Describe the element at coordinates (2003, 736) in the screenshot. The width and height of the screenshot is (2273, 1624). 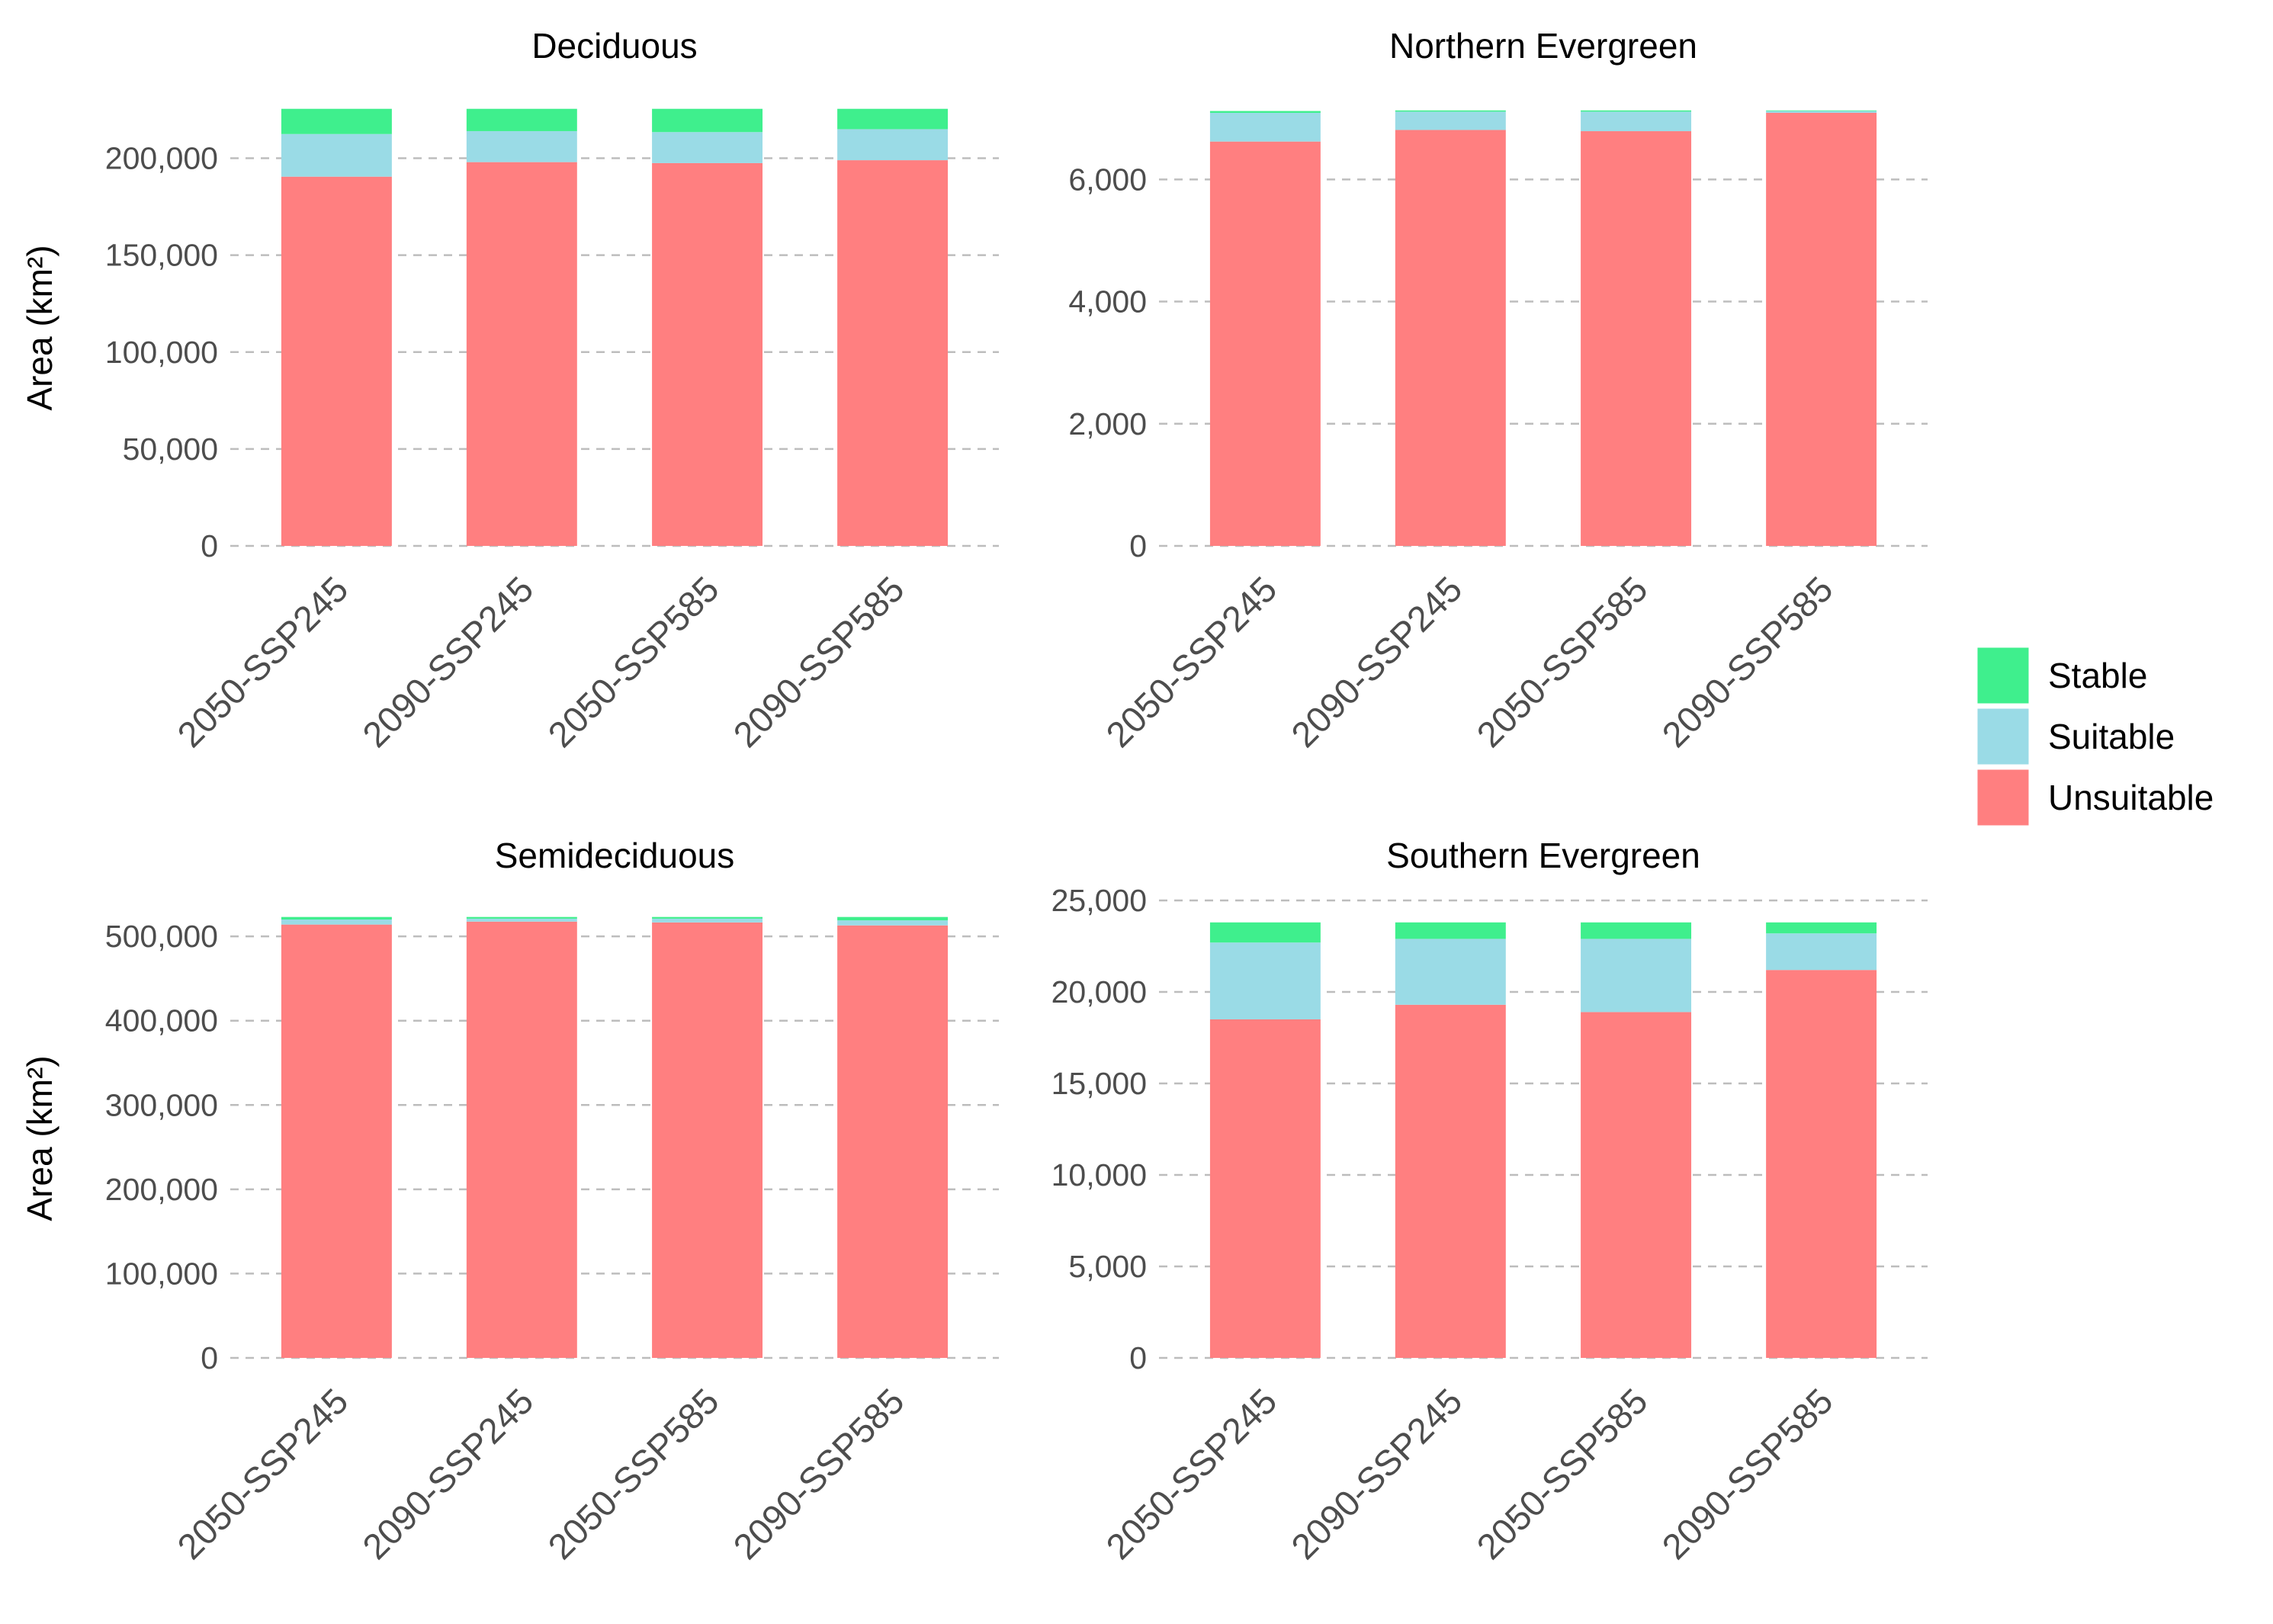
I see `legend-swatch-suitable` at that location.